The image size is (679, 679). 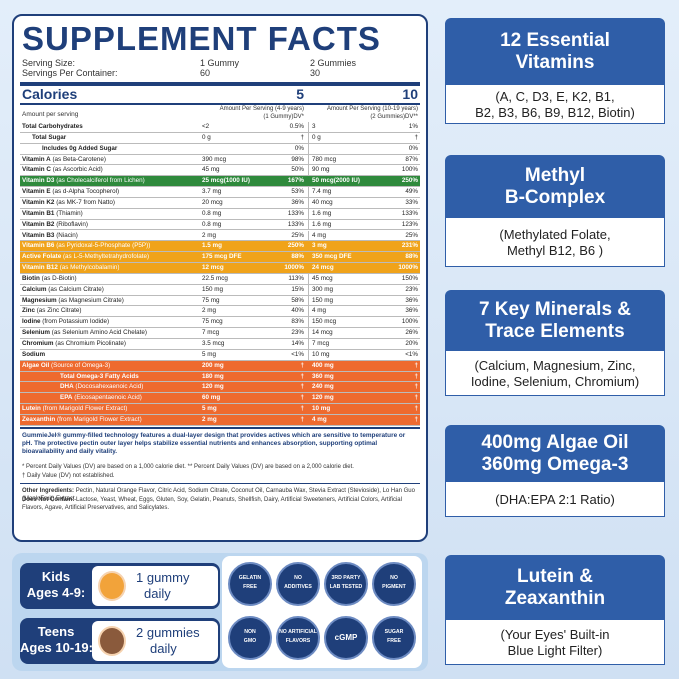 I want to click on nutrient-source: (as Zinc Citrate), so click(x=59, y=311).